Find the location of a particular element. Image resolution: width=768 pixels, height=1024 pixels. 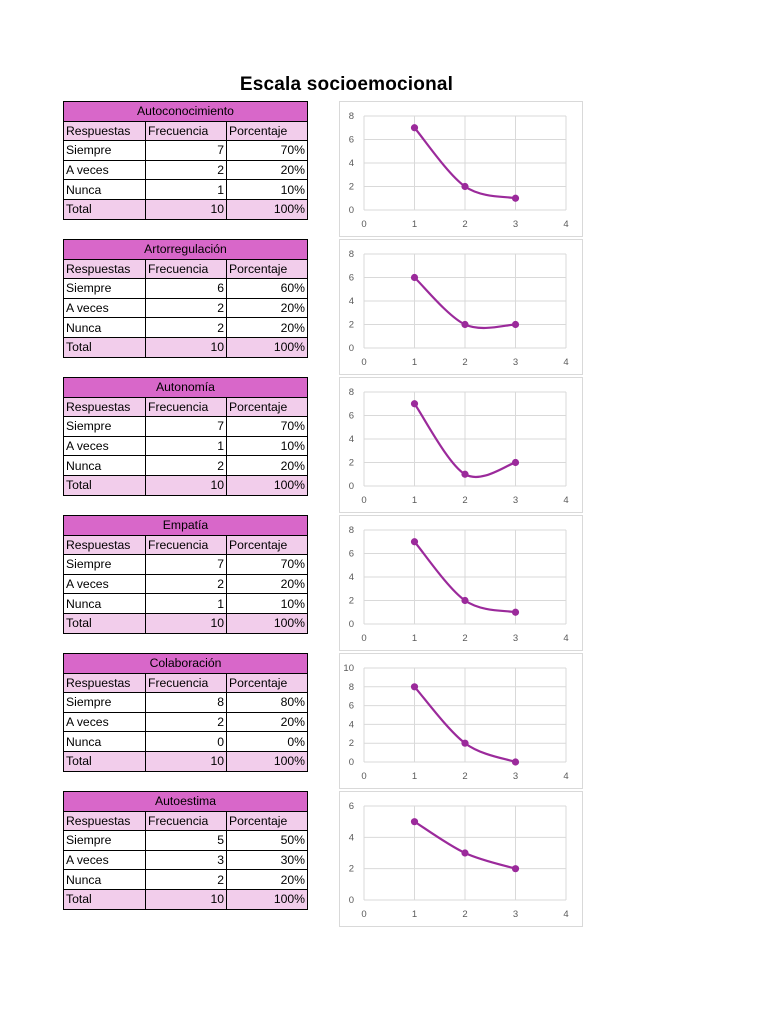

table-row-siempre: Siempre 8 80% is located at coordinates (185, 702).